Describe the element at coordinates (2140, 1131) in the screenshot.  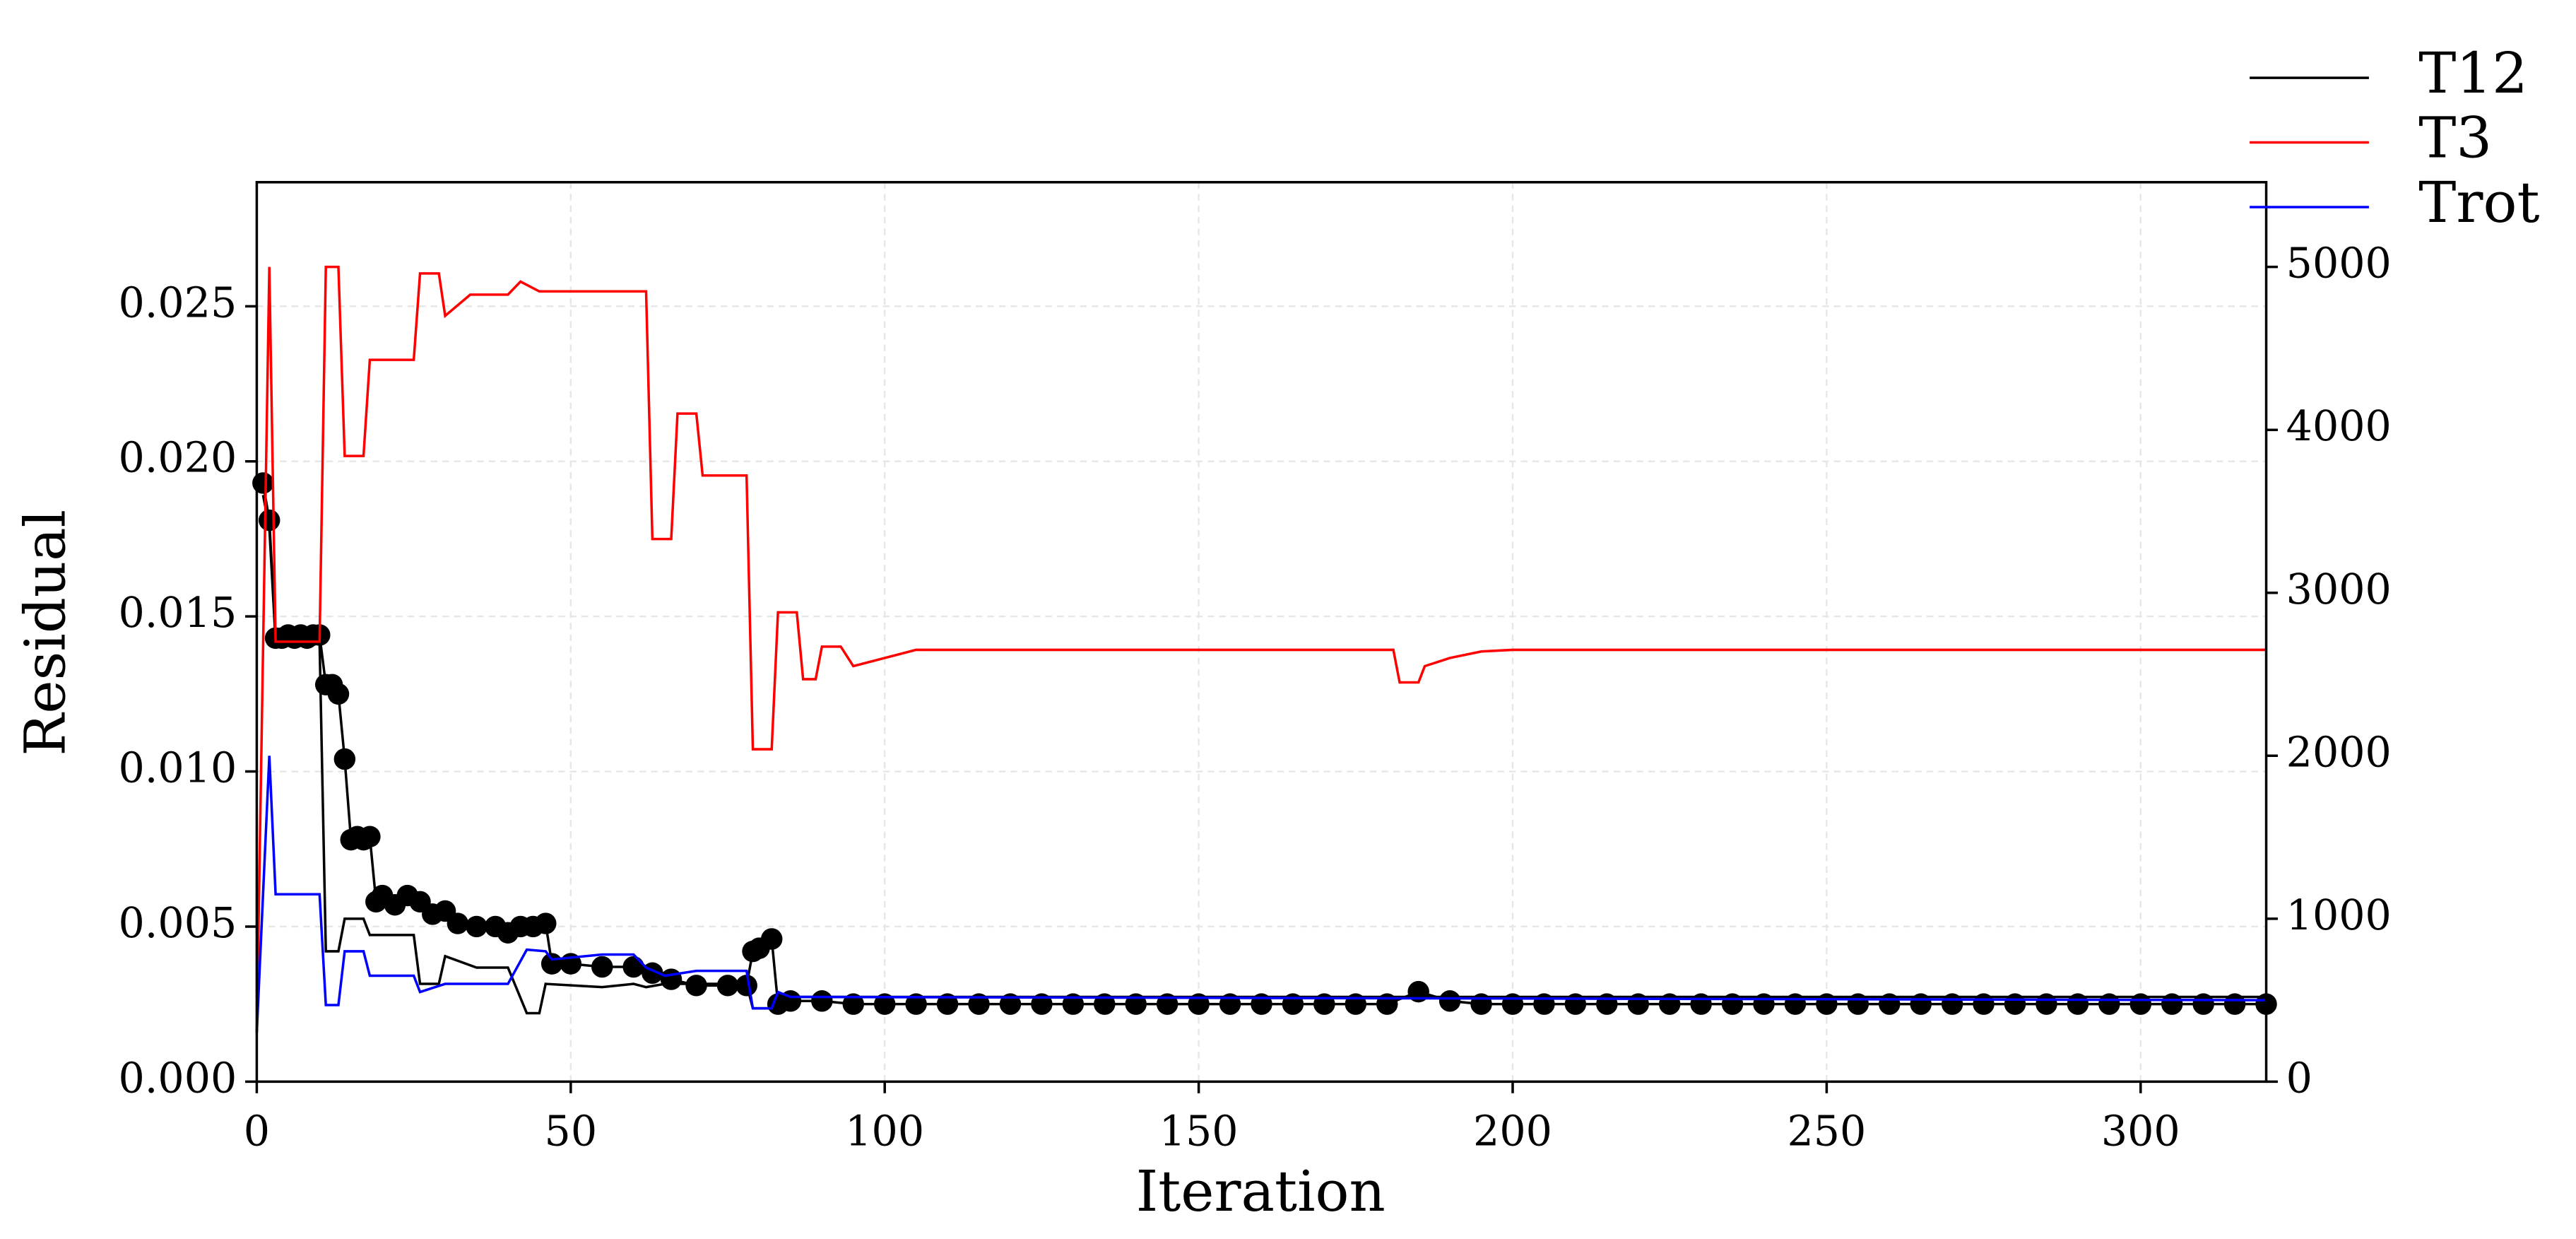
I see `x-tick-label: 300` at that location.